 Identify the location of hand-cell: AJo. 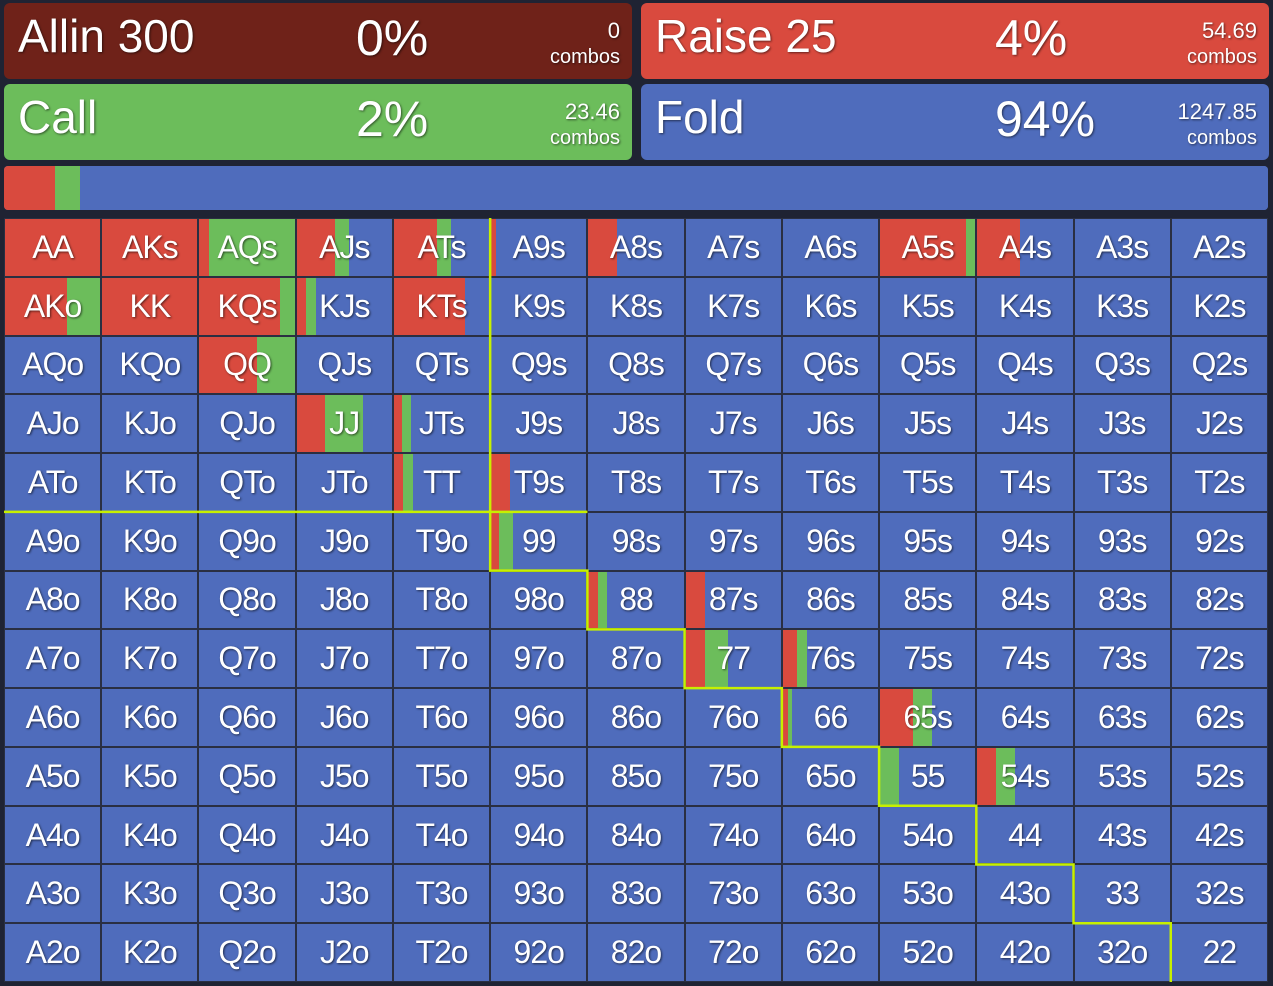
(53, 424).